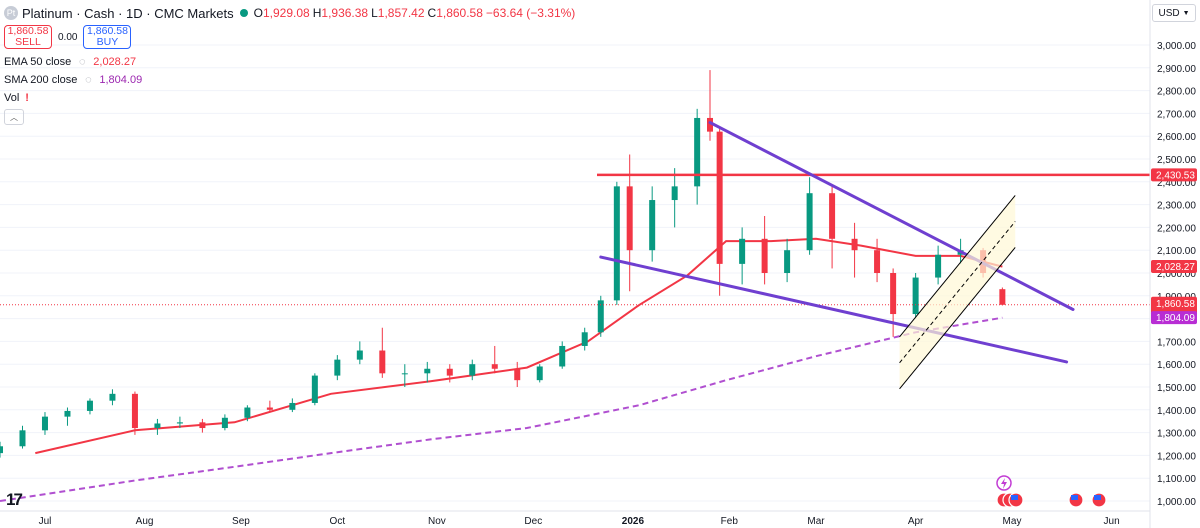  What do you see at coordinates (437, 521) in the screenshot?
I see `time-tick-label: Nov` at bounding box center [437, 521].